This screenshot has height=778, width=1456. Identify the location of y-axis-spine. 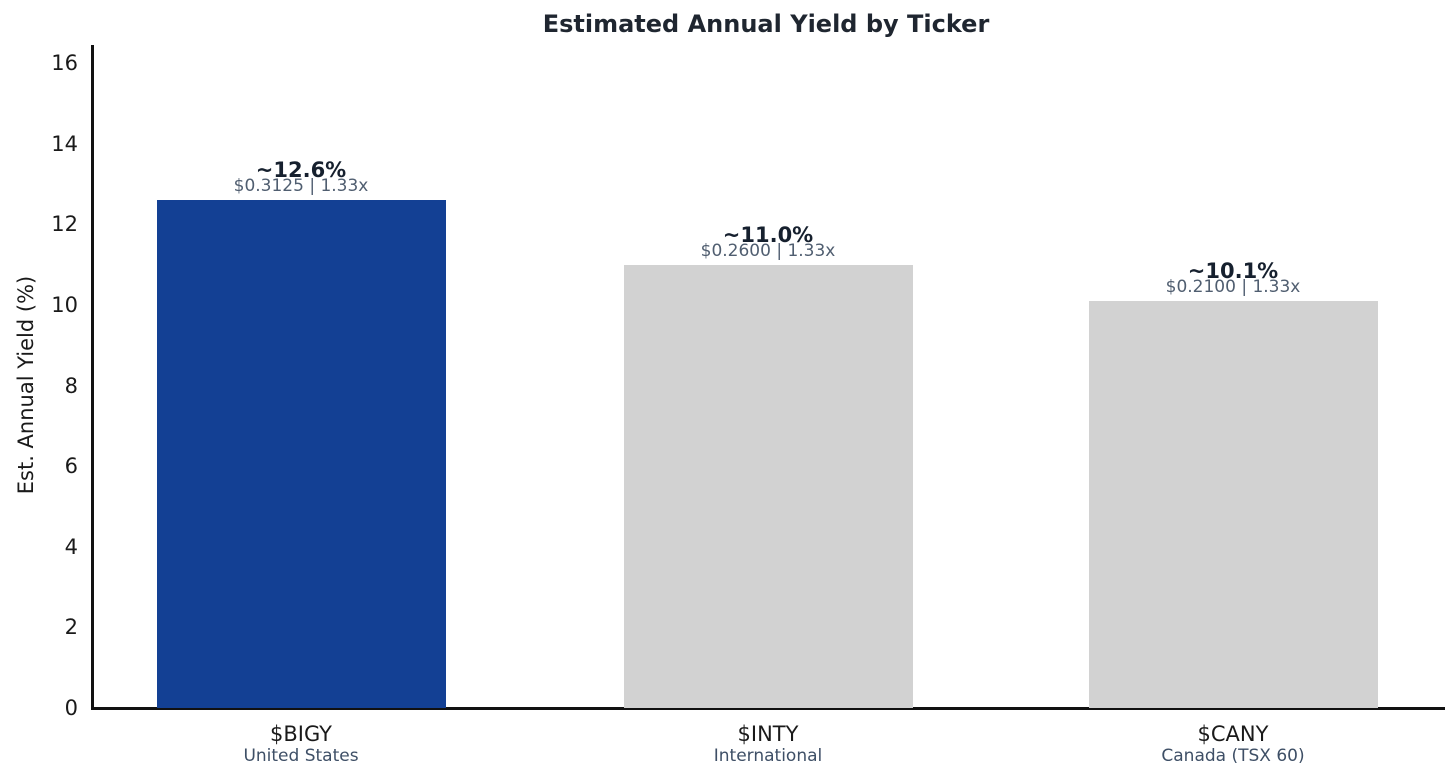
(92, 377).